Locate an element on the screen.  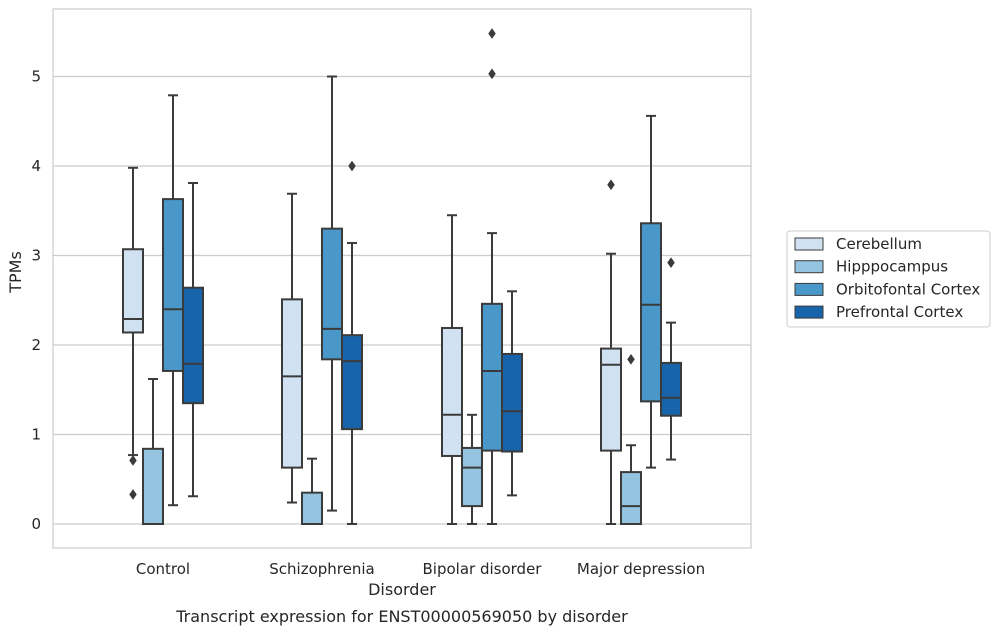
y-tick-label: 0 is located at coordinates (36, 524).